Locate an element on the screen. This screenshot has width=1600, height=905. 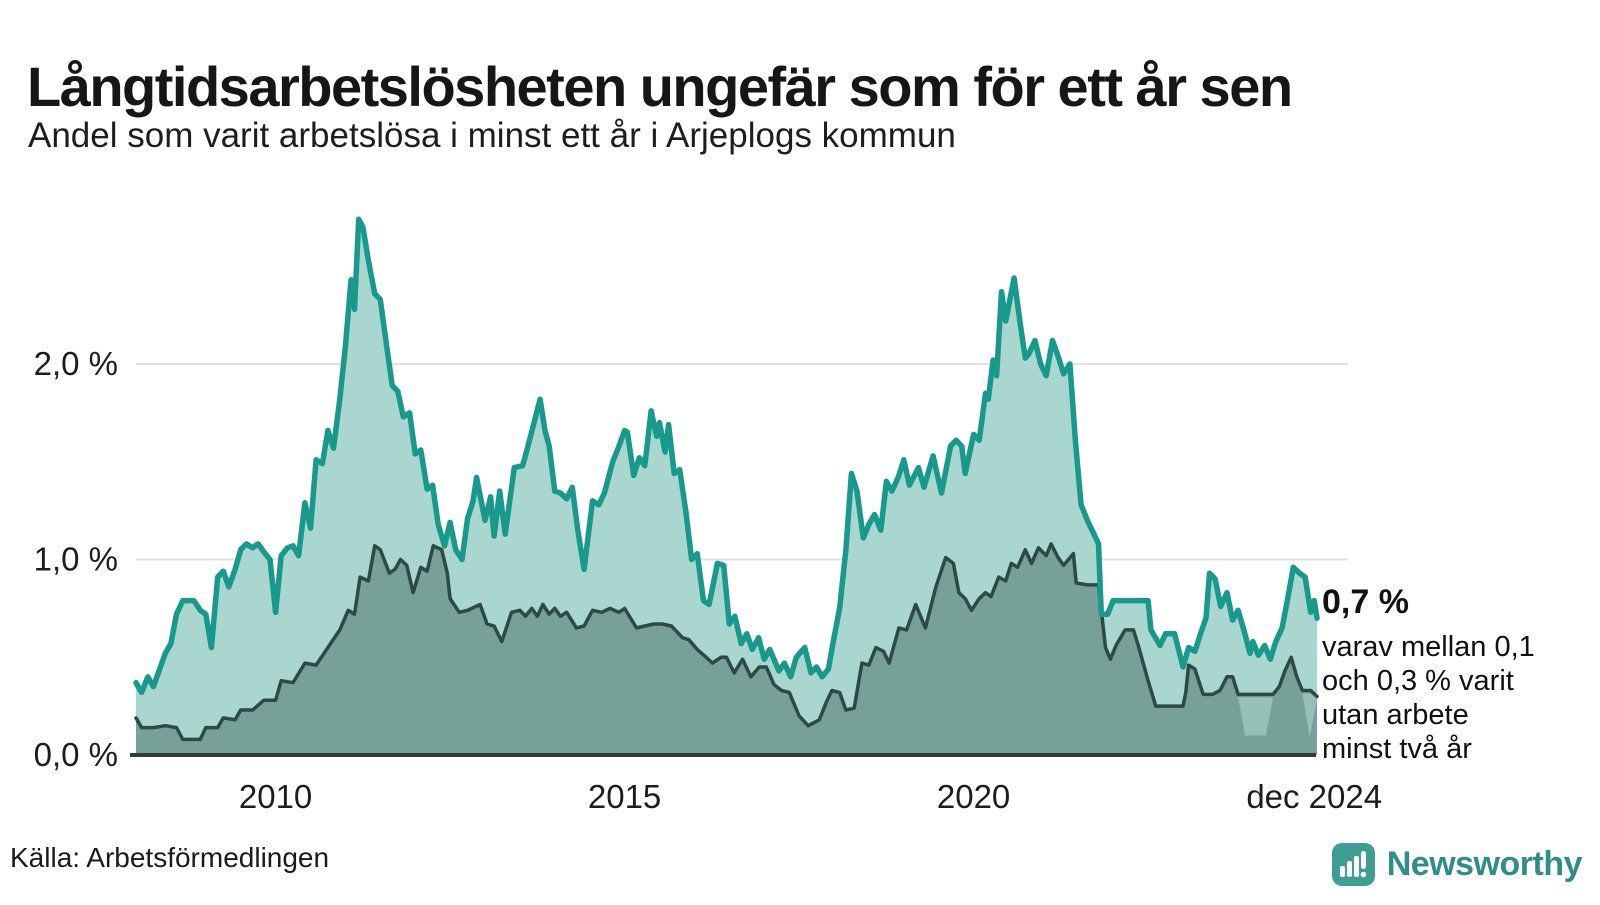
newsworthy-wordmark: Newsworthy is located at coordinates (1484, 863).